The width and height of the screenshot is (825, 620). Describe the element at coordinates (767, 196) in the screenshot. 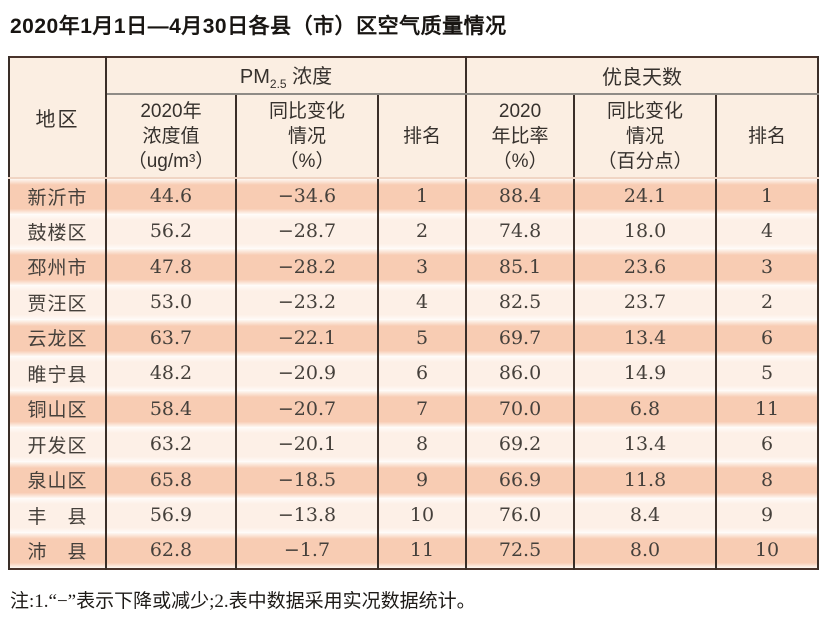

I see `good-rank-cell: 1` at that location.